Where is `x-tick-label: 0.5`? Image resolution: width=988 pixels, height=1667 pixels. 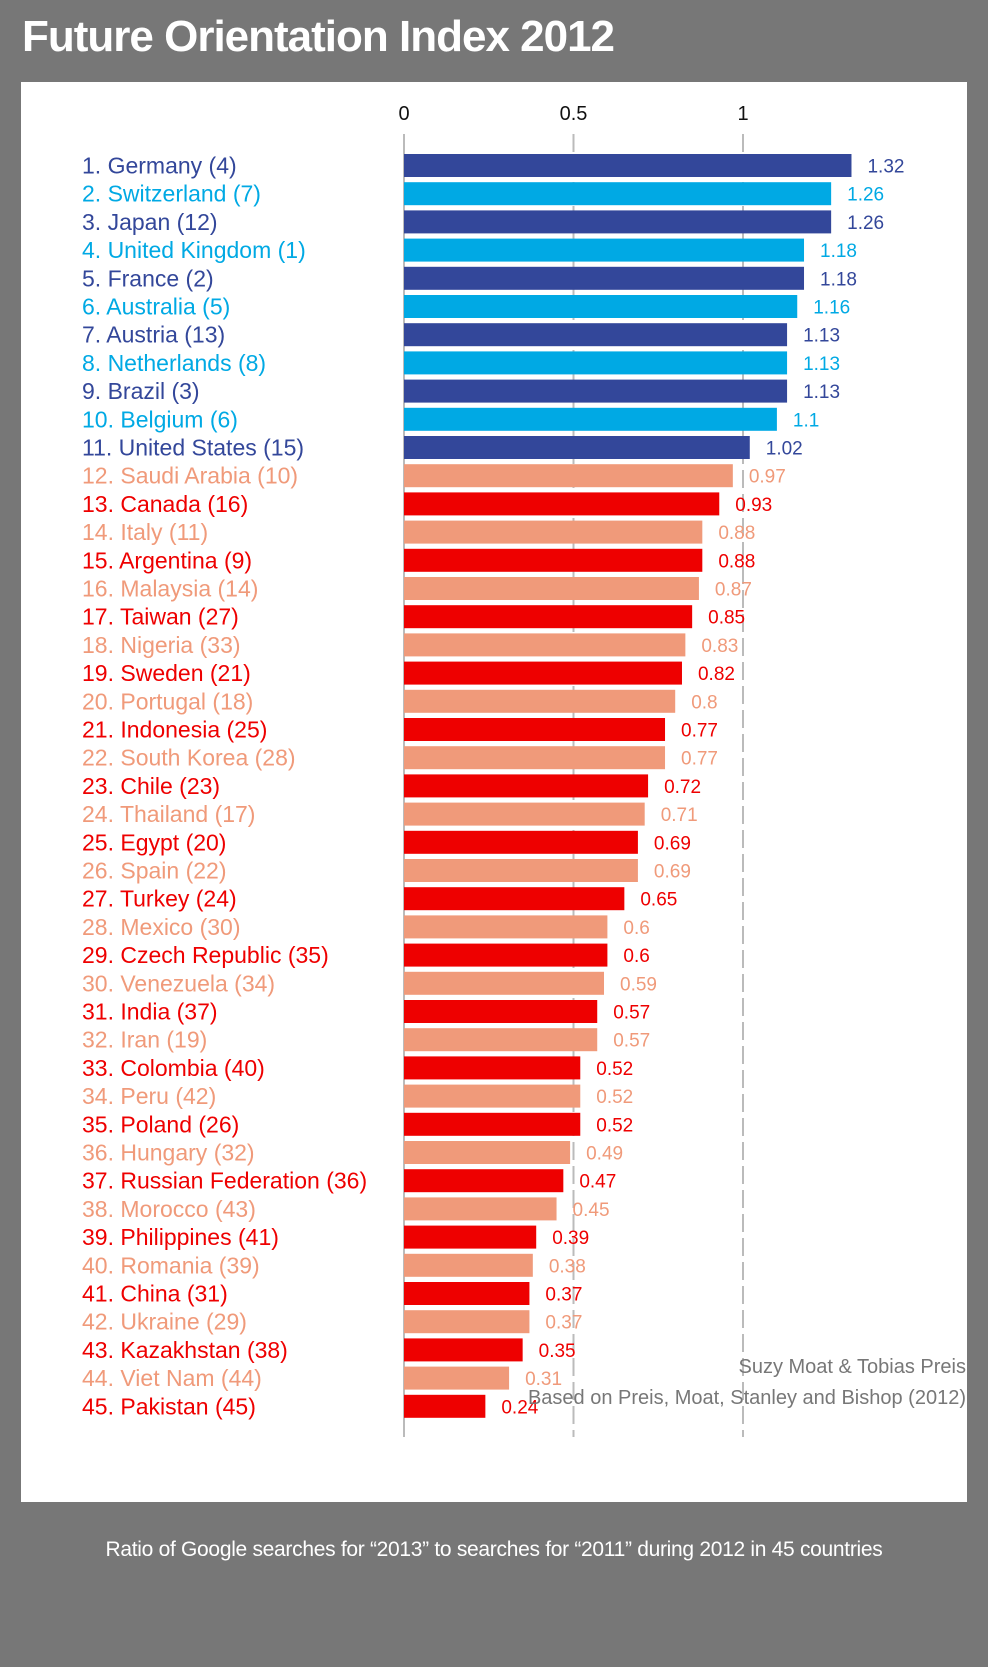
x-tick-label: 0.5 is located at coordinates (574, 114).